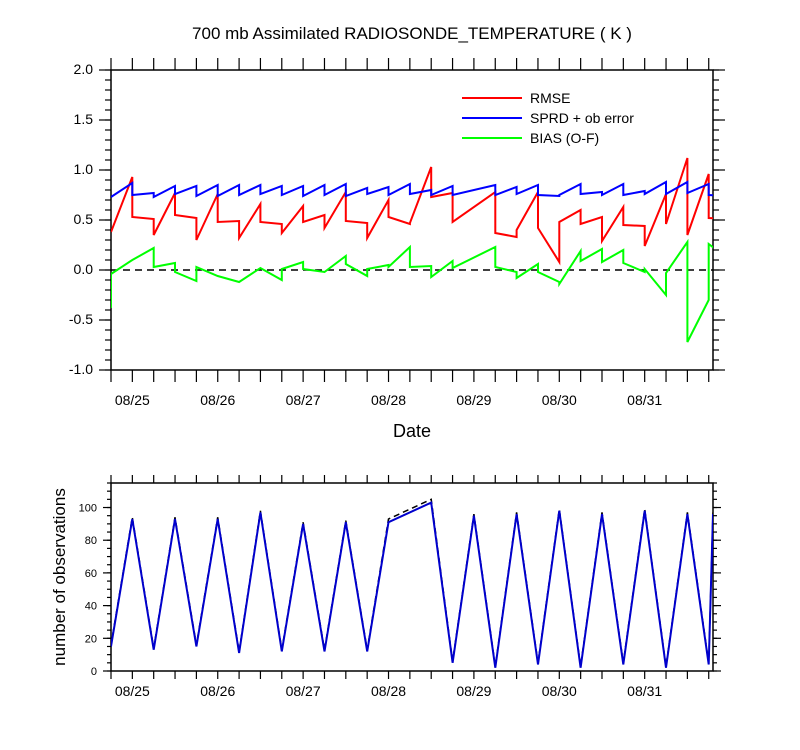  Describe the element at coordinates (412, 431) in the screenshot. I see `x-axis-label: Date` at that location.